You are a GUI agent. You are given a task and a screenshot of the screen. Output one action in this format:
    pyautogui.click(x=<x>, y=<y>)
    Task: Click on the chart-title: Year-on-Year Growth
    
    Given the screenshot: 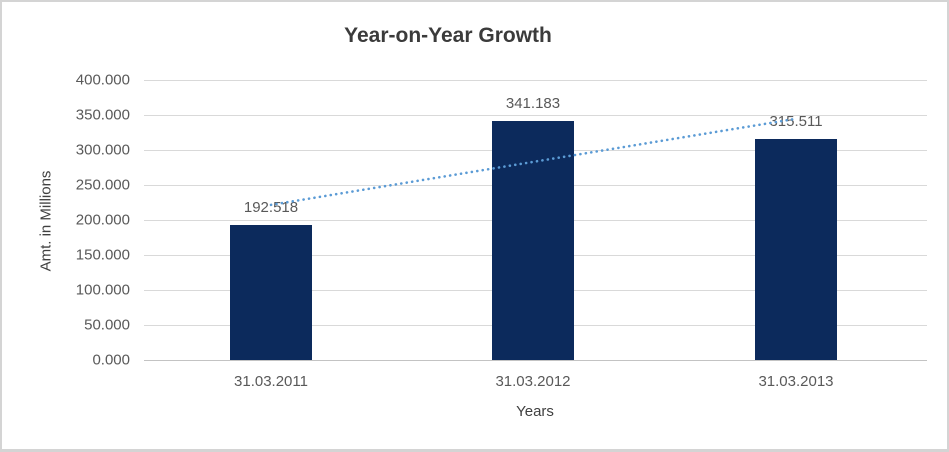 What is the action you would take?
    pyautogui.click(x=448, y=35)
    